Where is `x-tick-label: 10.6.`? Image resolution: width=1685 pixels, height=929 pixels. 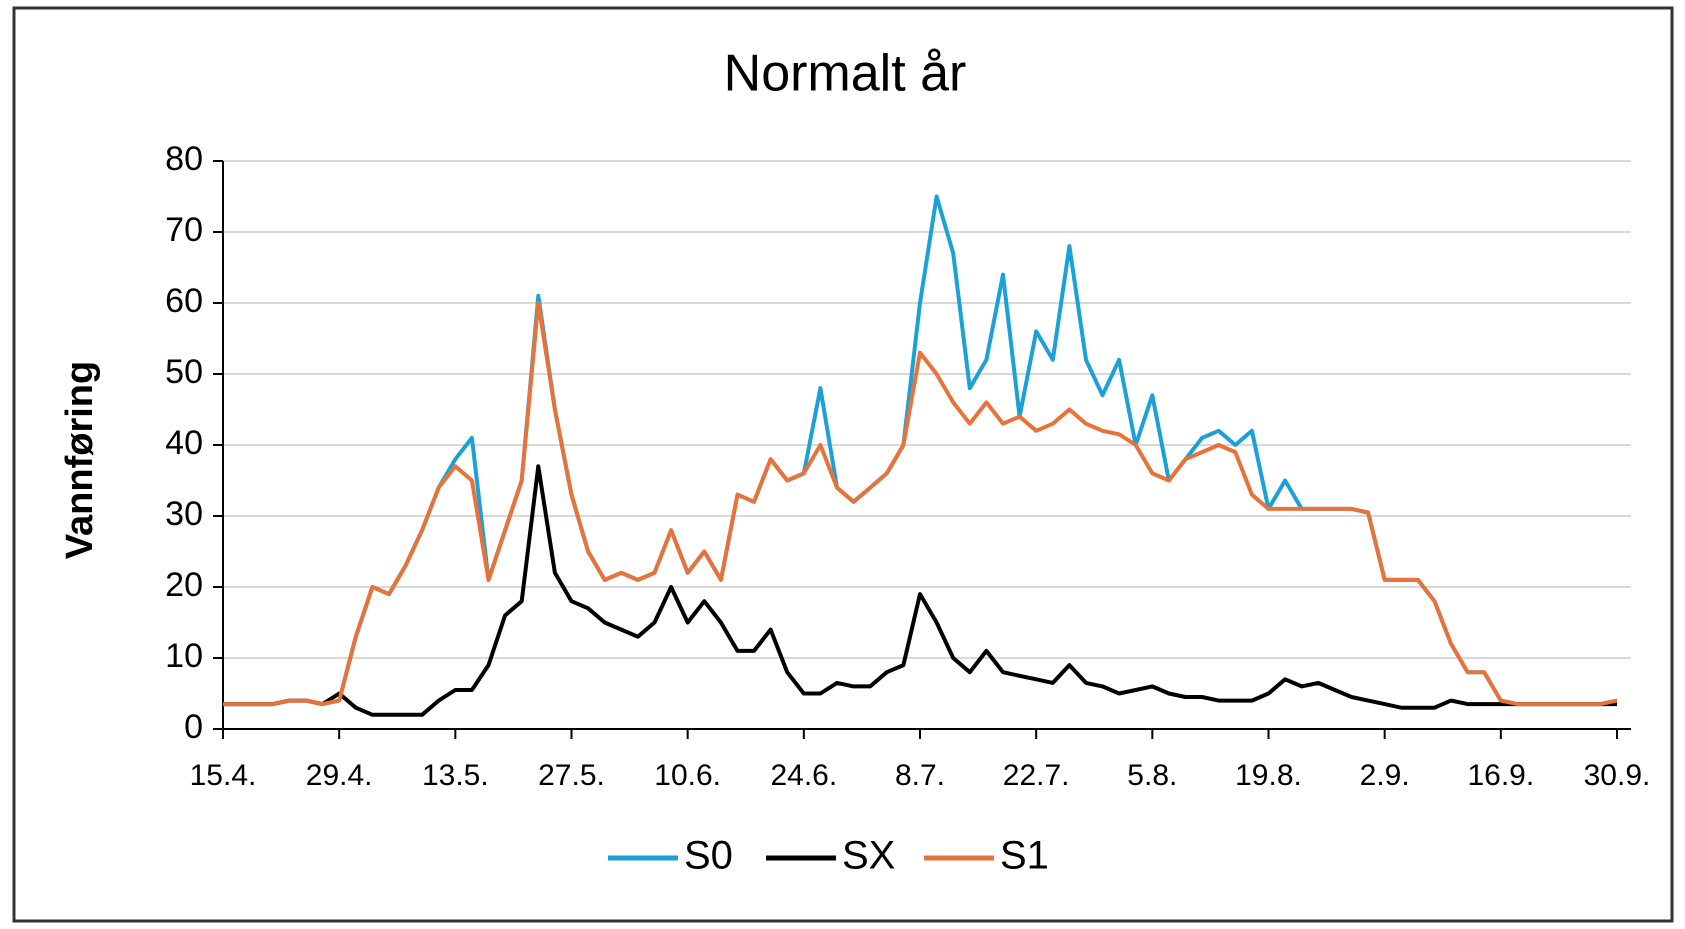
x-tick-label: 10.6. is located at coordinates (687, 775).